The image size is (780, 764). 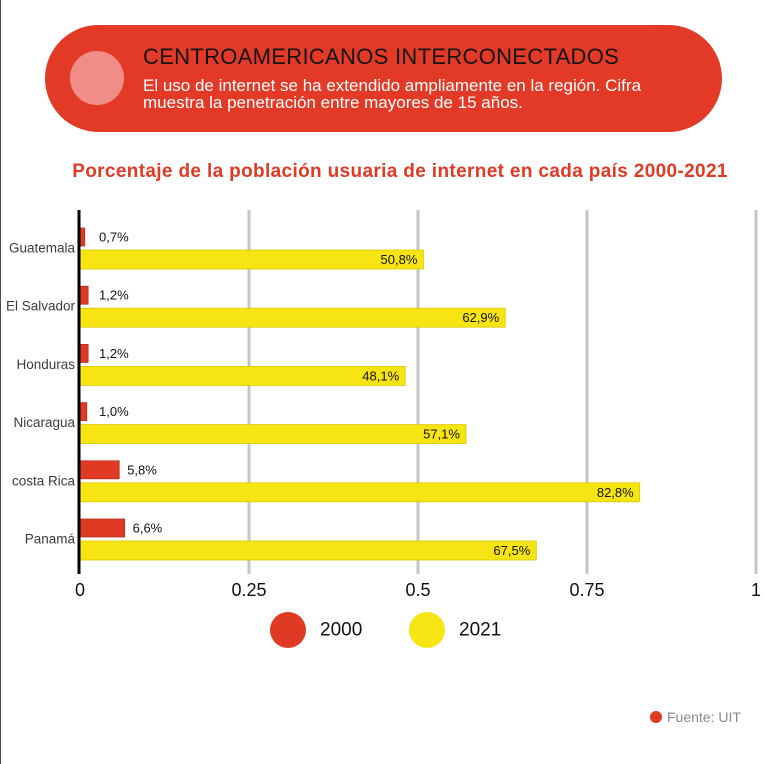 What do you see at coordinates (41, 306) in the screenshot?
I see `category-label: El Salvador` at bounding box center [41, 306].